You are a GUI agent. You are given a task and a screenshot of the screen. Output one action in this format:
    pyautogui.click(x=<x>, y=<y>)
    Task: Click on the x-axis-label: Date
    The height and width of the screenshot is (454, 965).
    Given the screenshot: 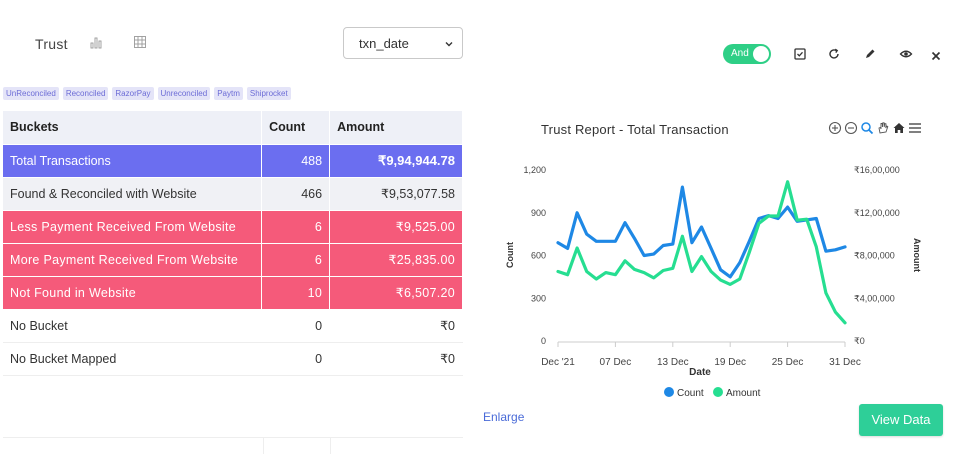 What is the action you would take?
    pyautogui.click(x=700, y=372)
    